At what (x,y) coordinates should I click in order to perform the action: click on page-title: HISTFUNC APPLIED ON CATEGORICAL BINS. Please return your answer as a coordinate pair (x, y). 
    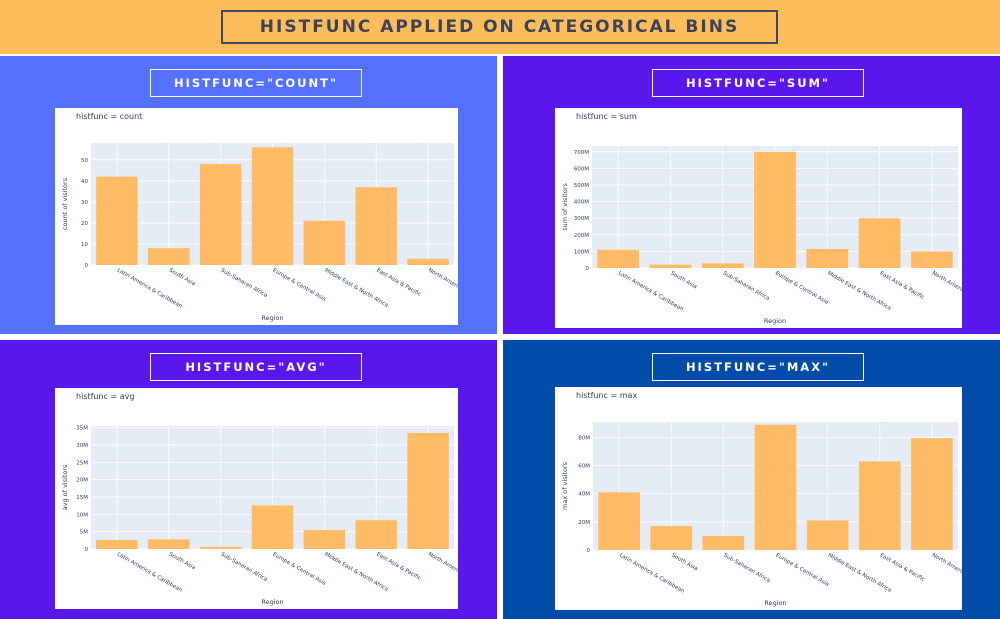
    Looking at the image, I should click on (499, 27).